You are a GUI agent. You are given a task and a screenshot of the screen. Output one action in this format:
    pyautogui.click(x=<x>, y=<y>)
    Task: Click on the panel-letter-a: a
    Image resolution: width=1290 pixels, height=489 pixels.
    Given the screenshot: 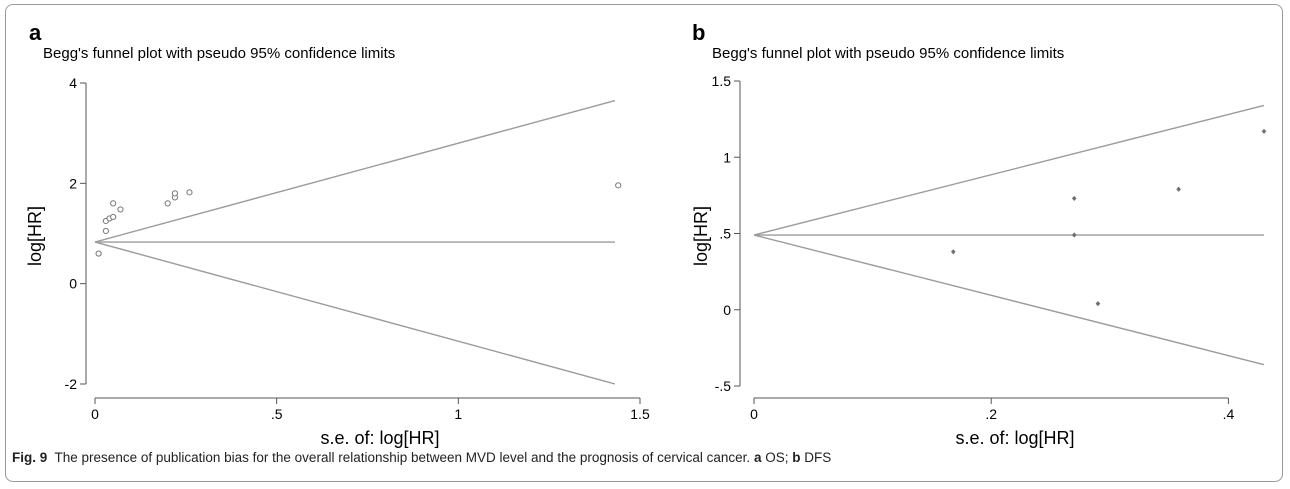 What is the action you would take?
    pyautogui.click(x=35, y=32)
    